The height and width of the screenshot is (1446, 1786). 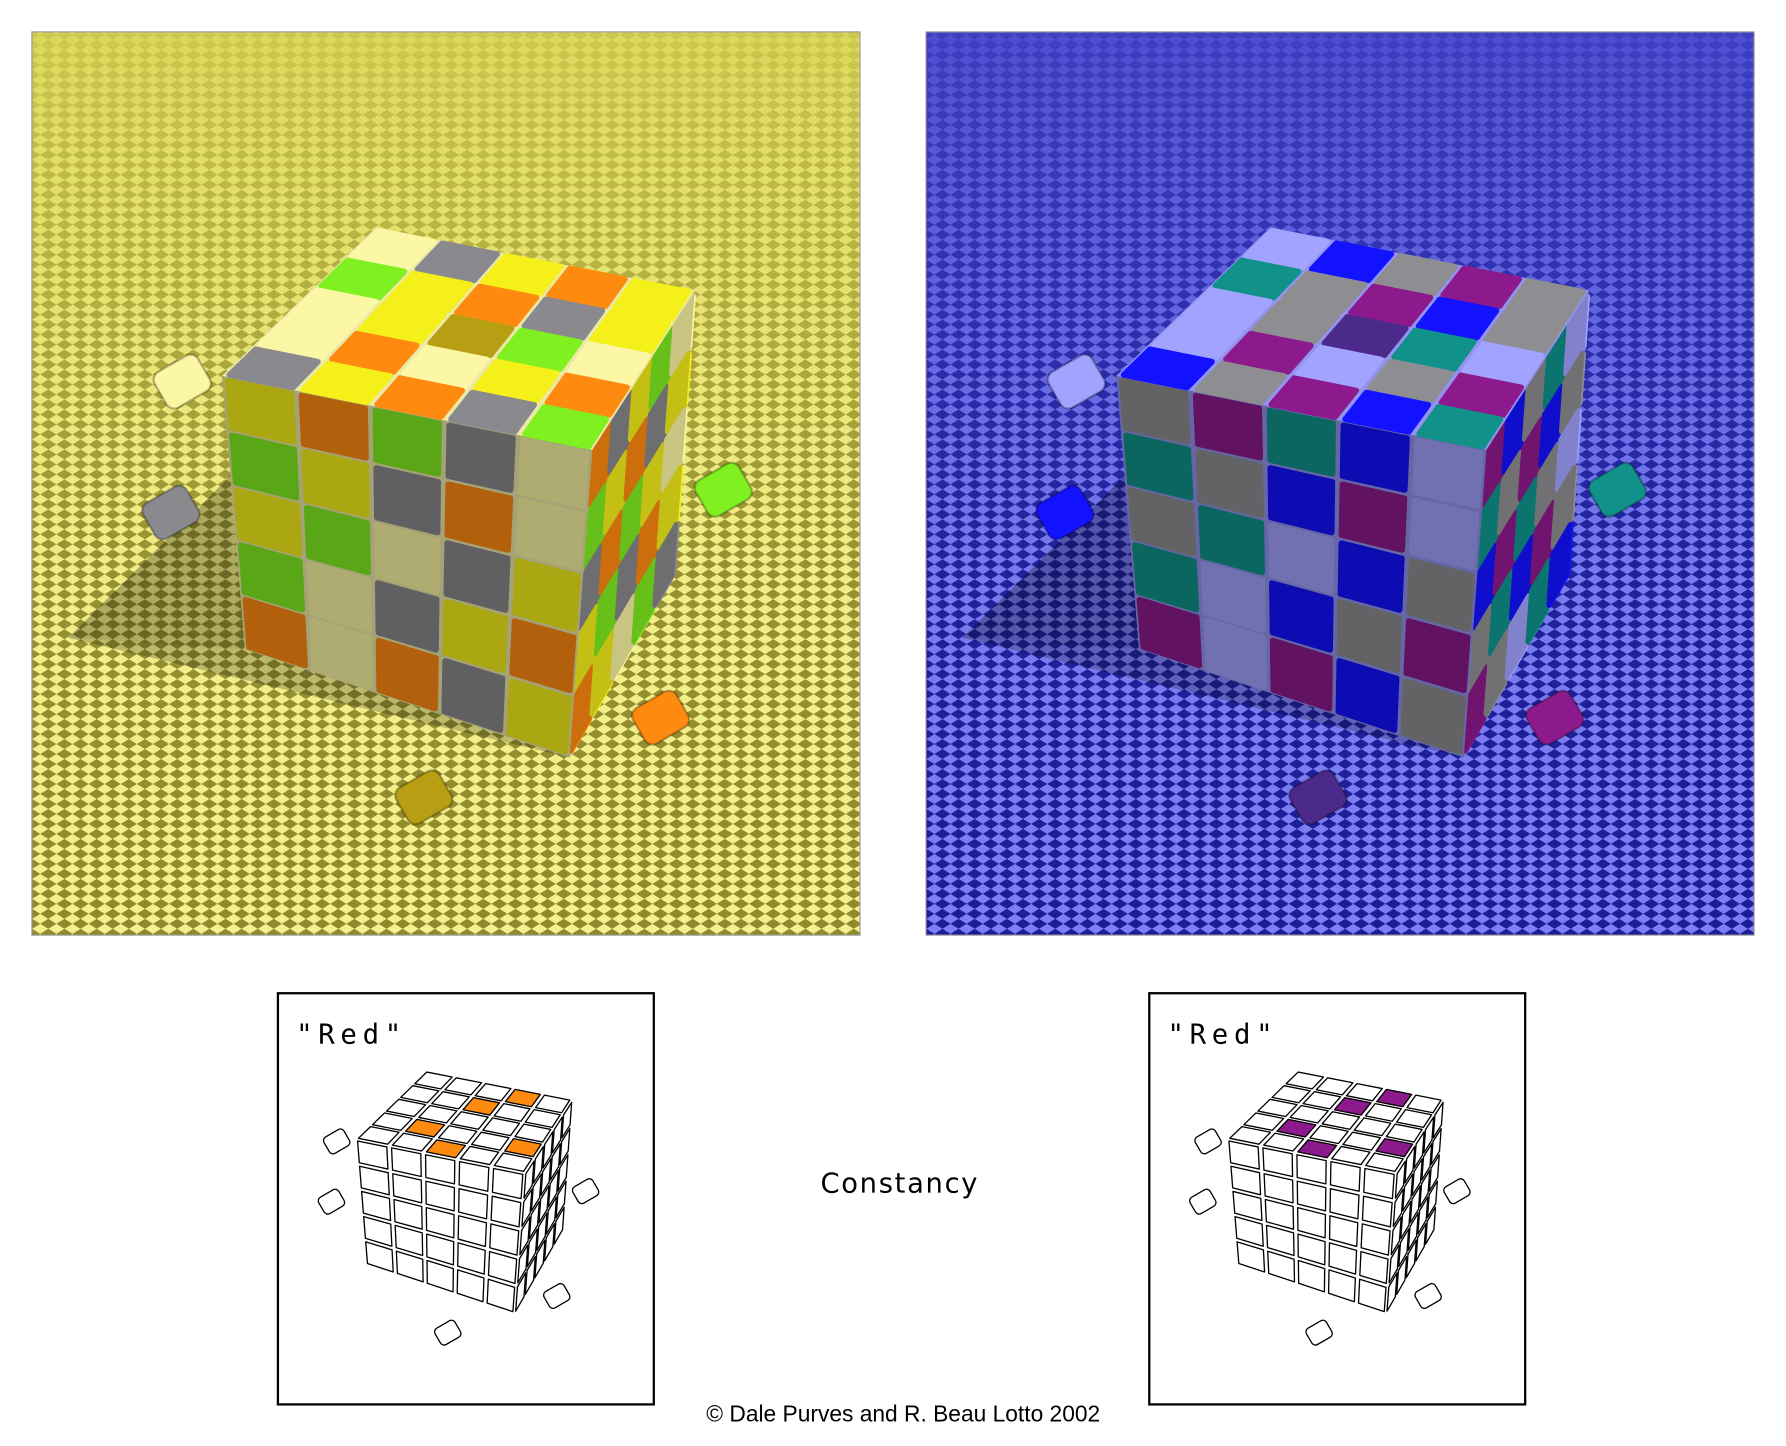 I want to click on face-shade, so click(x=632, y=524).